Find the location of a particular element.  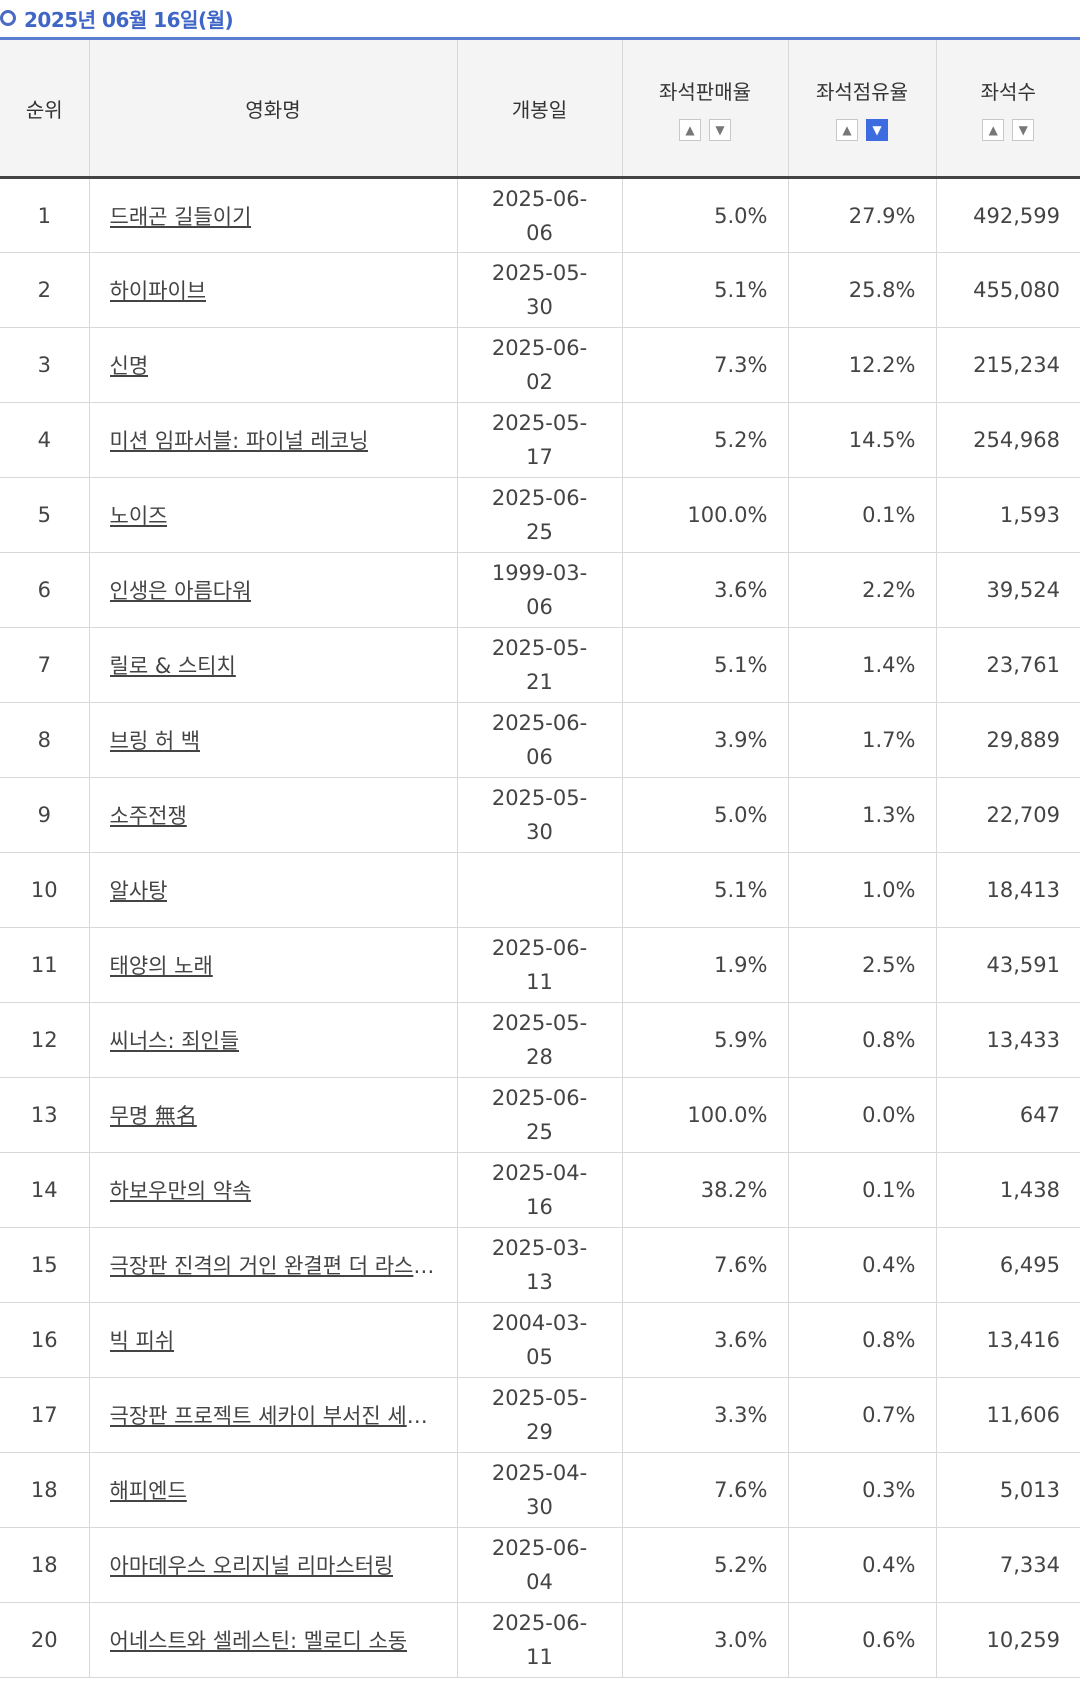

seats-cell: 23,761 is located at coordinates (1008, 665).